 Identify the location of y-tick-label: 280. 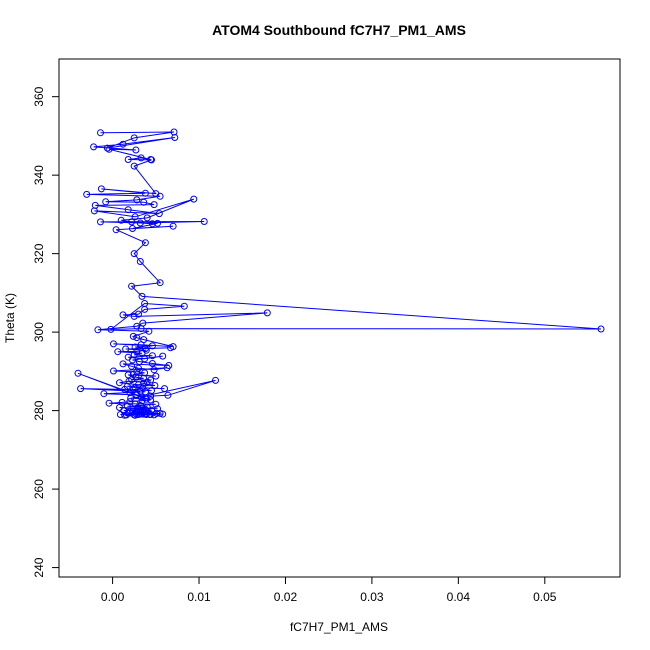
(39, 410).